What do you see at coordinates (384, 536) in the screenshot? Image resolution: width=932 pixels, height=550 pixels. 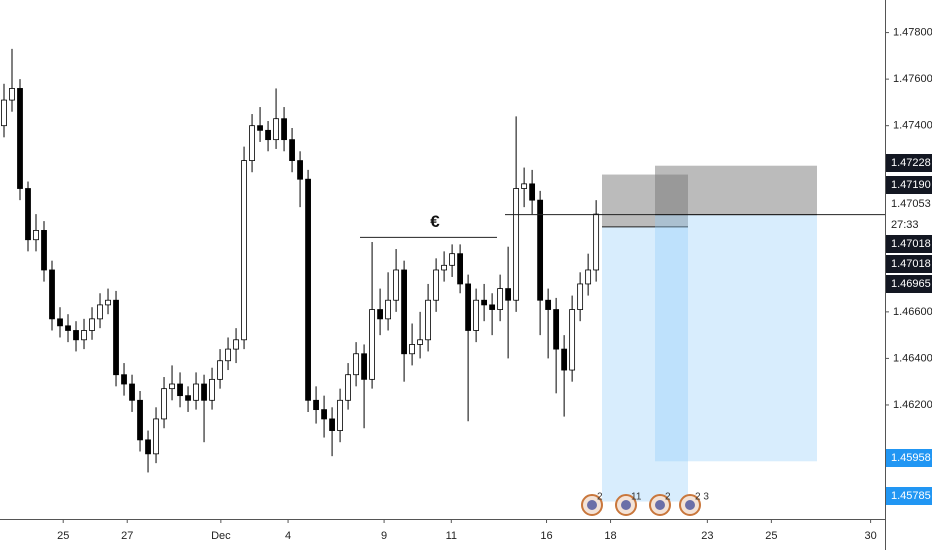 I see `x-tick-label: 9` at bounding box center [384, 536].